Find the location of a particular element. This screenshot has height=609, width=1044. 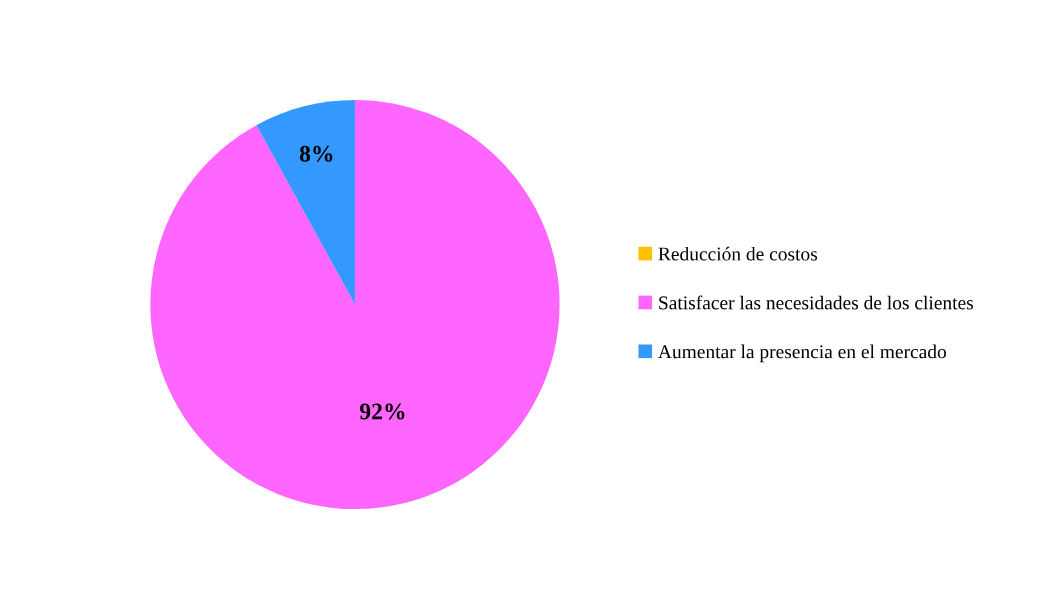

legend-label: Reducción de costos is located at coordinates (738, 253).